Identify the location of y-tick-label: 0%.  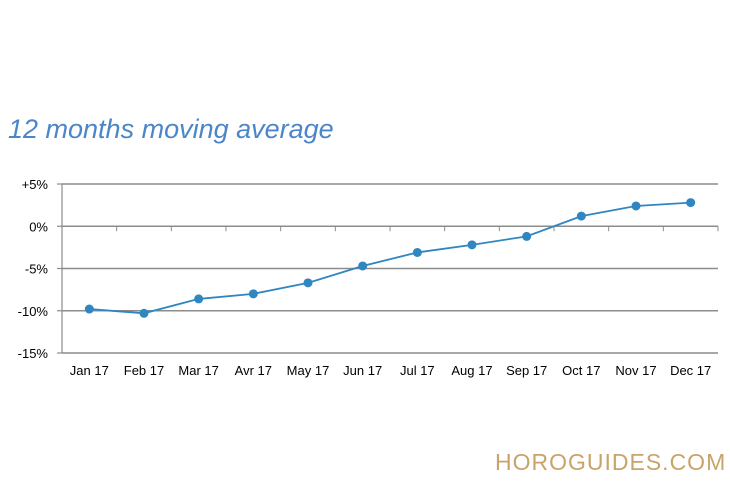
(38, 226).